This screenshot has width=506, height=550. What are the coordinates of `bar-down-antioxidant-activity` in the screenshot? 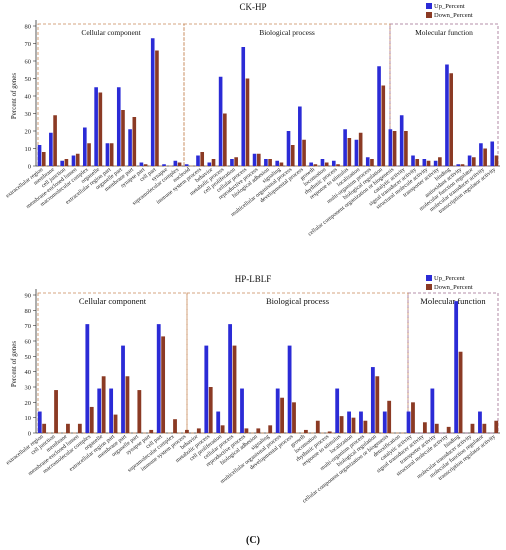 It's located at (462, 165).